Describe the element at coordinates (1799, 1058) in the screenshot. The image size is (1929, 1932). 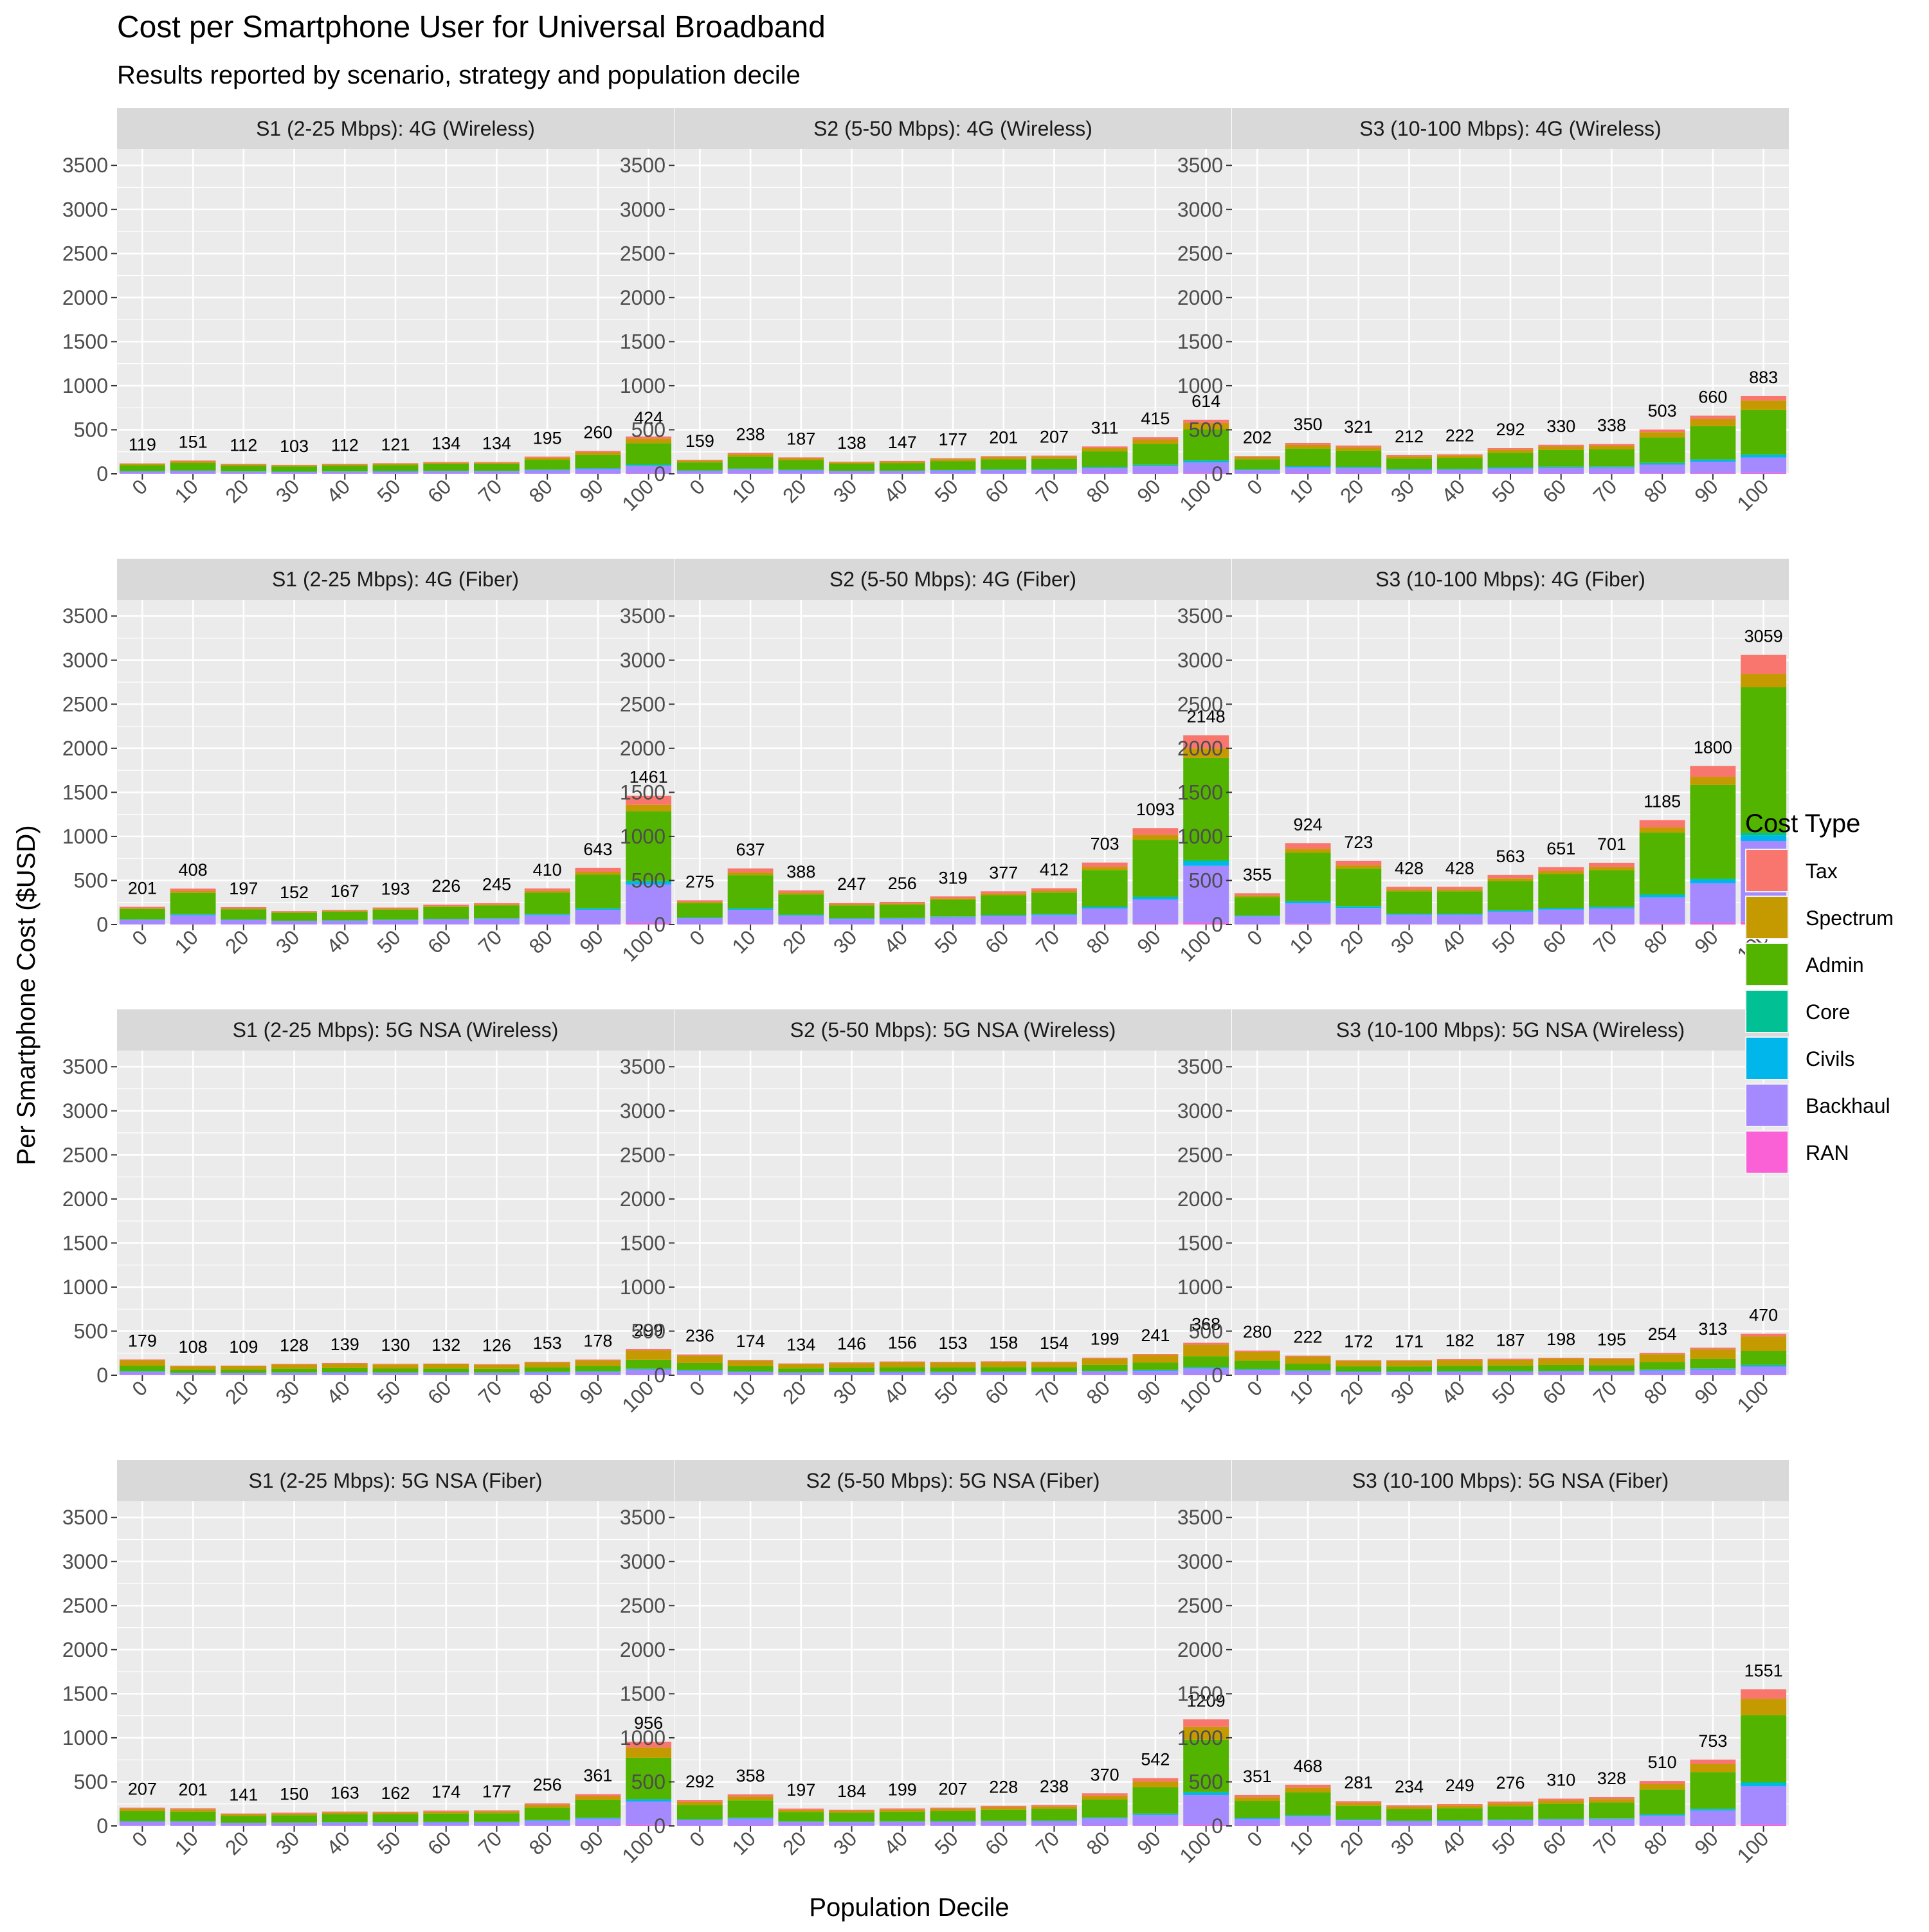
I see `legend-item: Civils` at that location.